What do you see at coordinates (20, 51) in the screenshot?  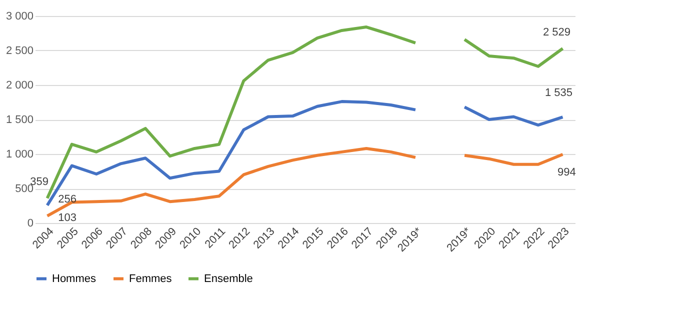 I see `y-tick-label: 2 500` at bounding box center [20, 51].